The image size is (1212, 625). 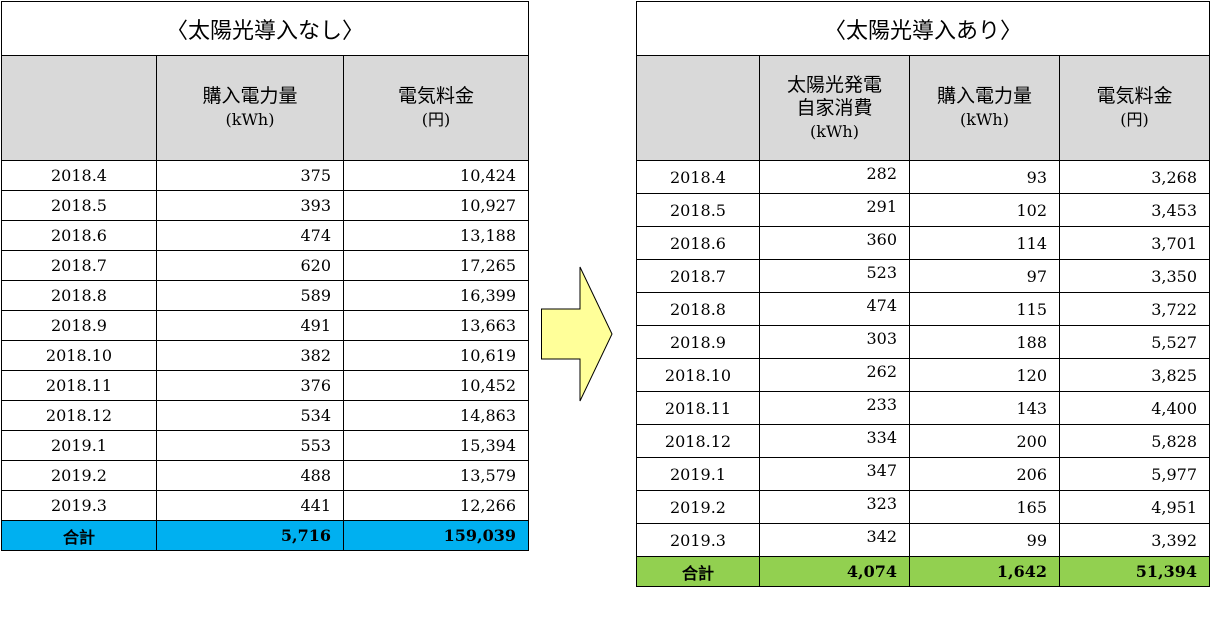 What do you see at coordinates (436, 505) in the screenshot?
I see `cell-cost: 12,266` at bounding box center [436, 505].